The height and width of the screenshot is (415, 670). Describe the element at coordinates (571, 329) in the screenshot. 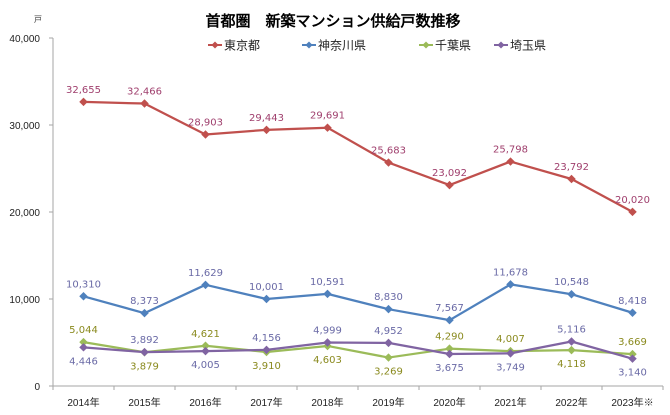

I see `data-label: 5,116` at that location.